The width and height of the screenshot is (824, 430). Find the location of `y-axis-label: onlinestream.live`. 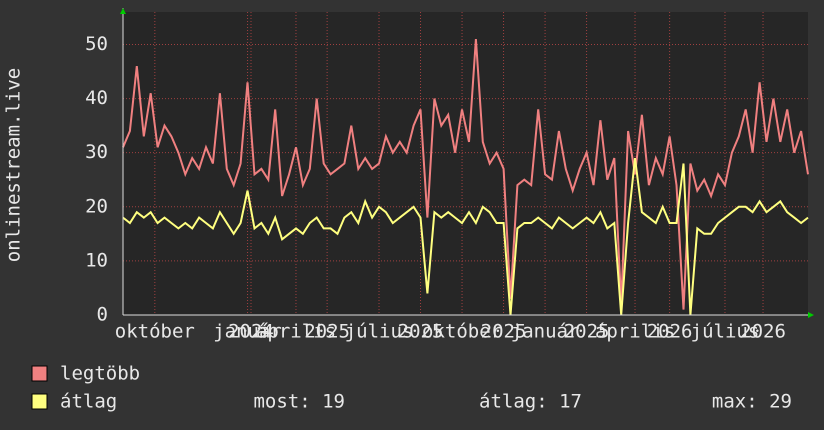

y-axis-label: onlinestream.live is located at coordinates (14, 165).